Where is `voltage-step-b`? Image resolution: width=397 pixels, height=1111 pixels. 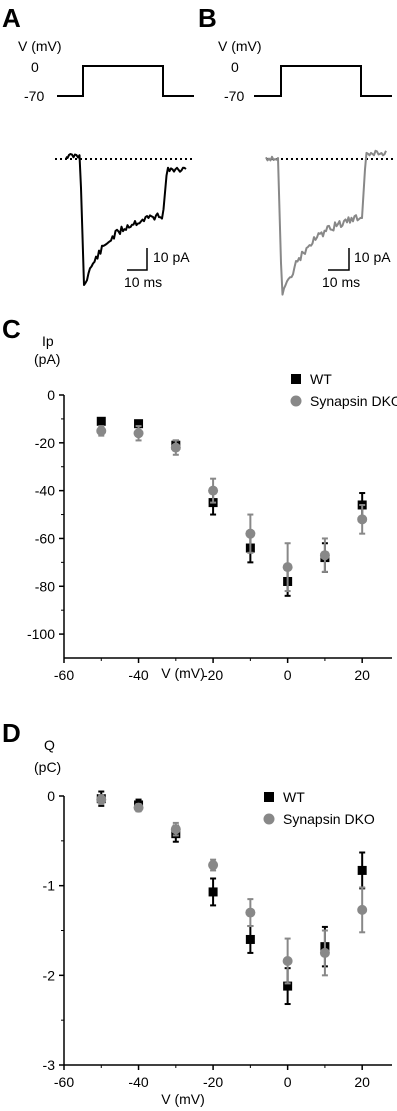 voltage-step-b is located at coordinates (323, 81).